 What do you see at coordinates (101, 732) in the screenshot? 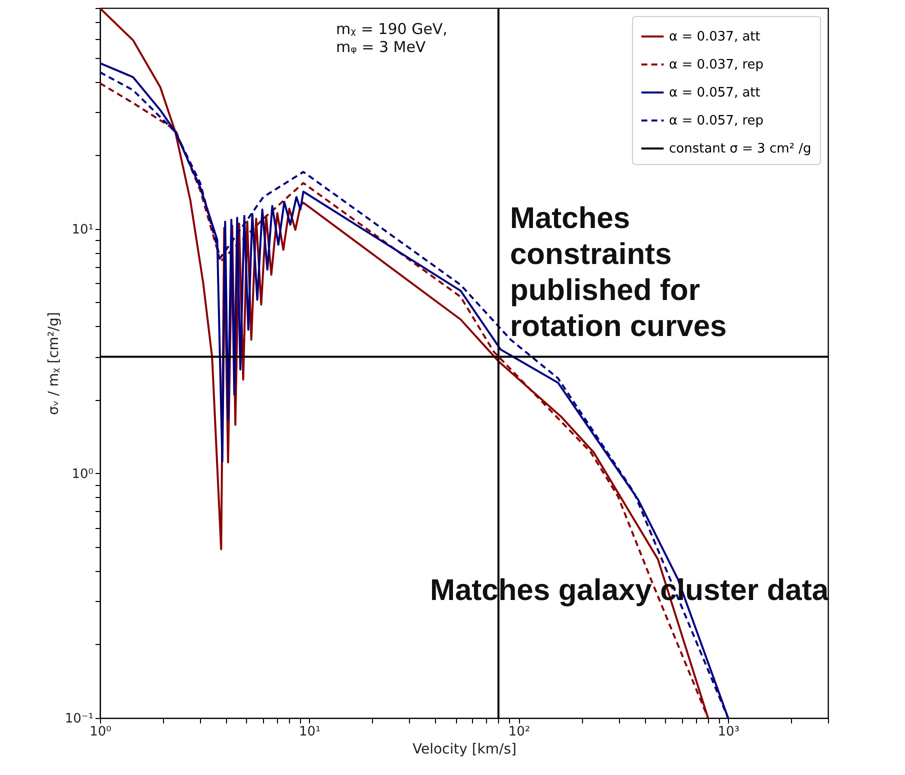
I see `x-tick-label: 10⁰` at bounding box center [101, 732].